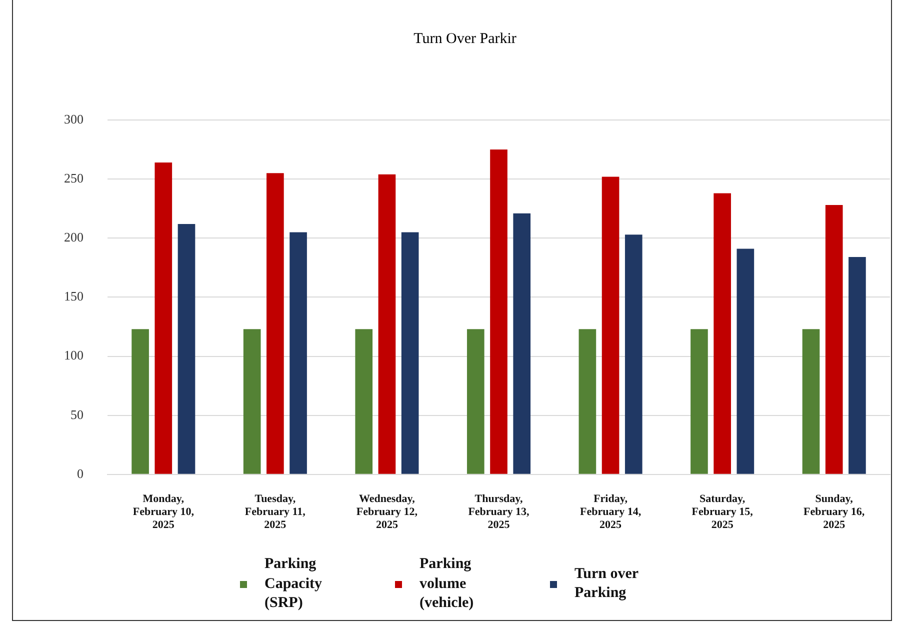 This screenshot has width=904, height=623. Describe the element at coordinates (611, 512) in the screenshot. I see `x-tick-label: Friday, February 14, 2025` at that location.